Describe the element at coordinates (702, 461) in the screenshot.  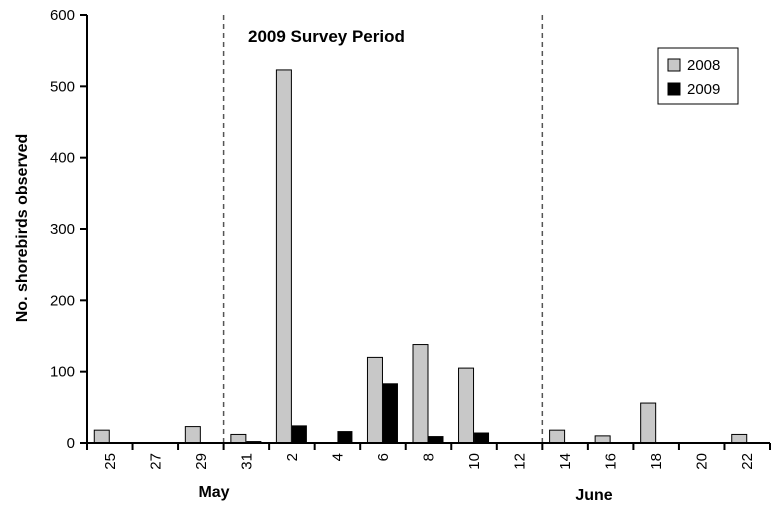
I see `x-tick-label: 20` at that location.